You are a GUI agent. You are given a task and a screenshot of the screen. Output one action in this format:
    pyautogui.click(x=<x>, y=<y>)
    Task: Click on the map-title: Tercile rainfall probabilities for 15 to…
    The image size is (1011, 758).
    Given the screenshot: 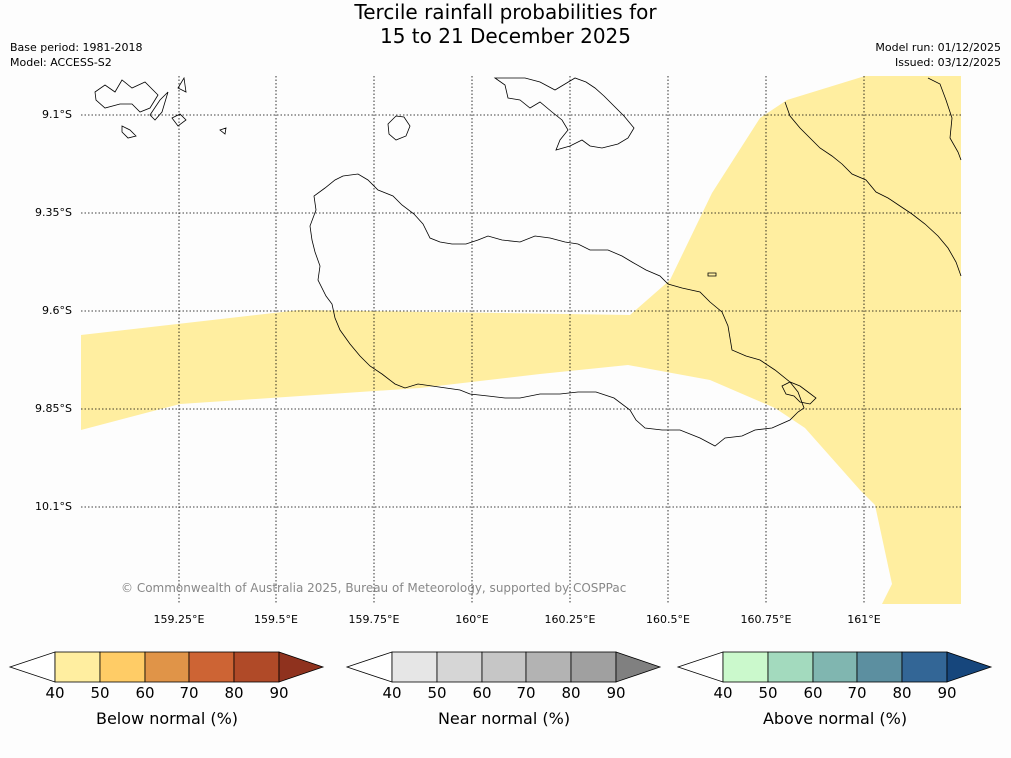 What is the action you would take?
    pyautogui.click(x=505, y=24)
    